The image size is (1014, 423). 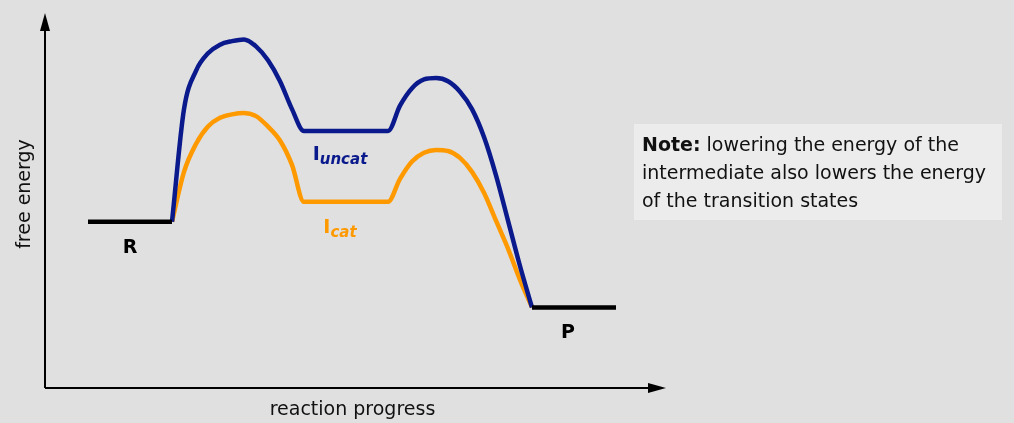 I want to click on x-axis-title: reaction progress, so click(x=352, y=408).